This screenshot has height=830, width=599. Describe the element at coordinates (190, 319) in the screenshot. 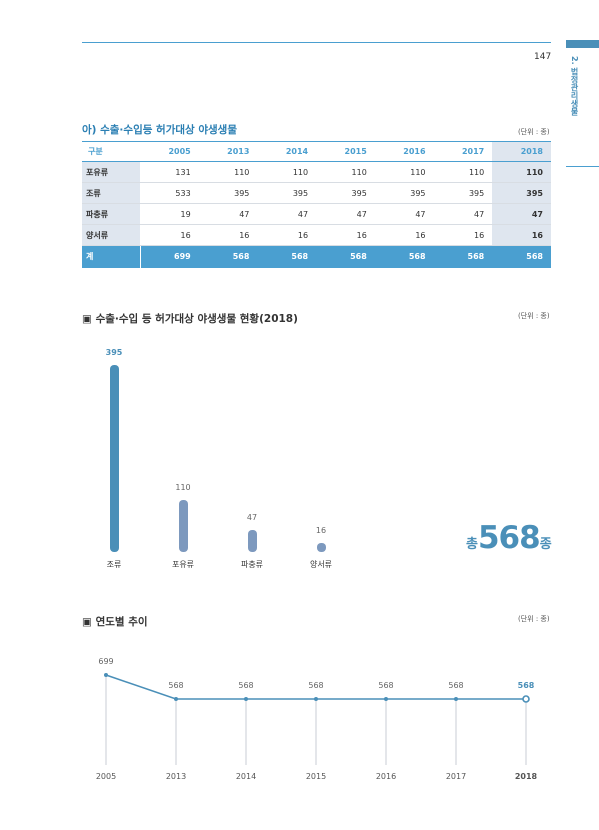

I see `section2-title: ▣ 수출·수입 등 허가대상 야생생물 현황(2018)` at that location.